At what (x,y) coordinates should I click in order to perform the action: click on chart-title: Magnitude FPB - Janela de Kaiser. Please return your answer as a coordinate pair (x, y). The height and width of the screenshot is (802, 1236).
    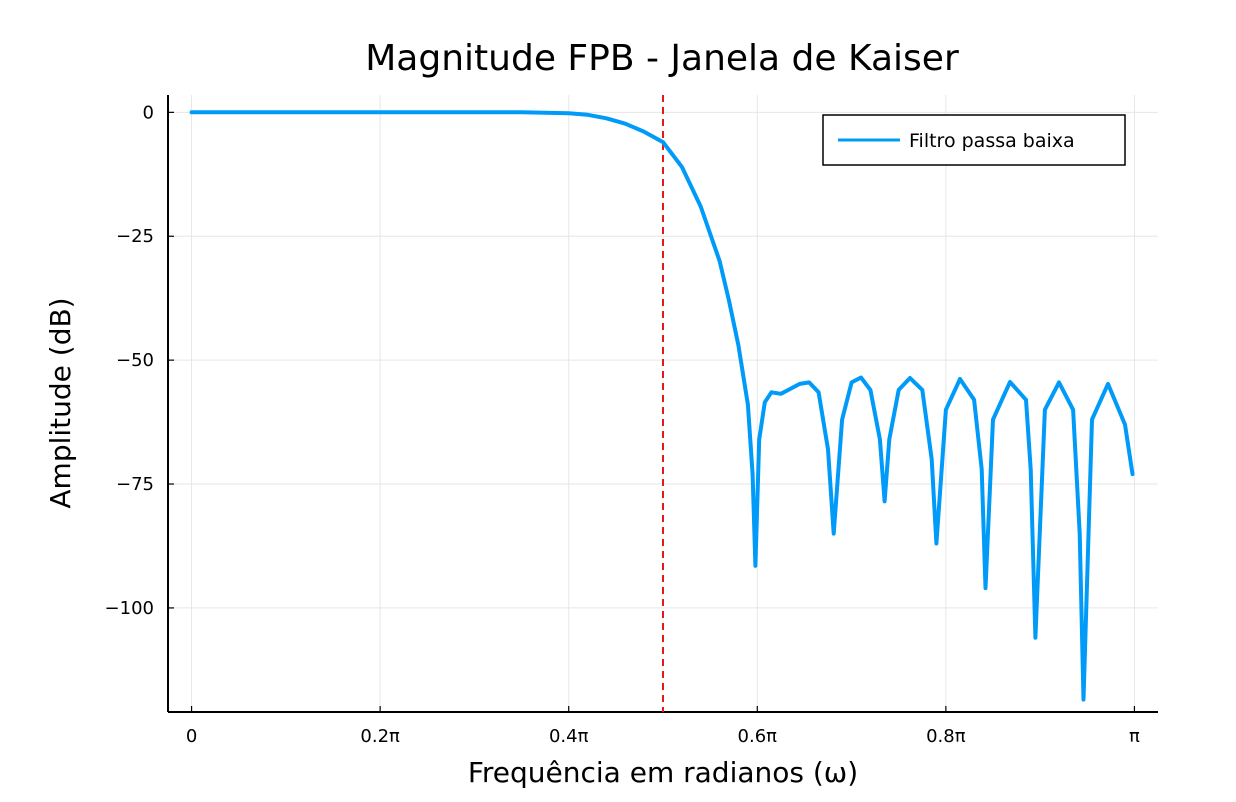
    Looking at the image, I should click on (662, 58).